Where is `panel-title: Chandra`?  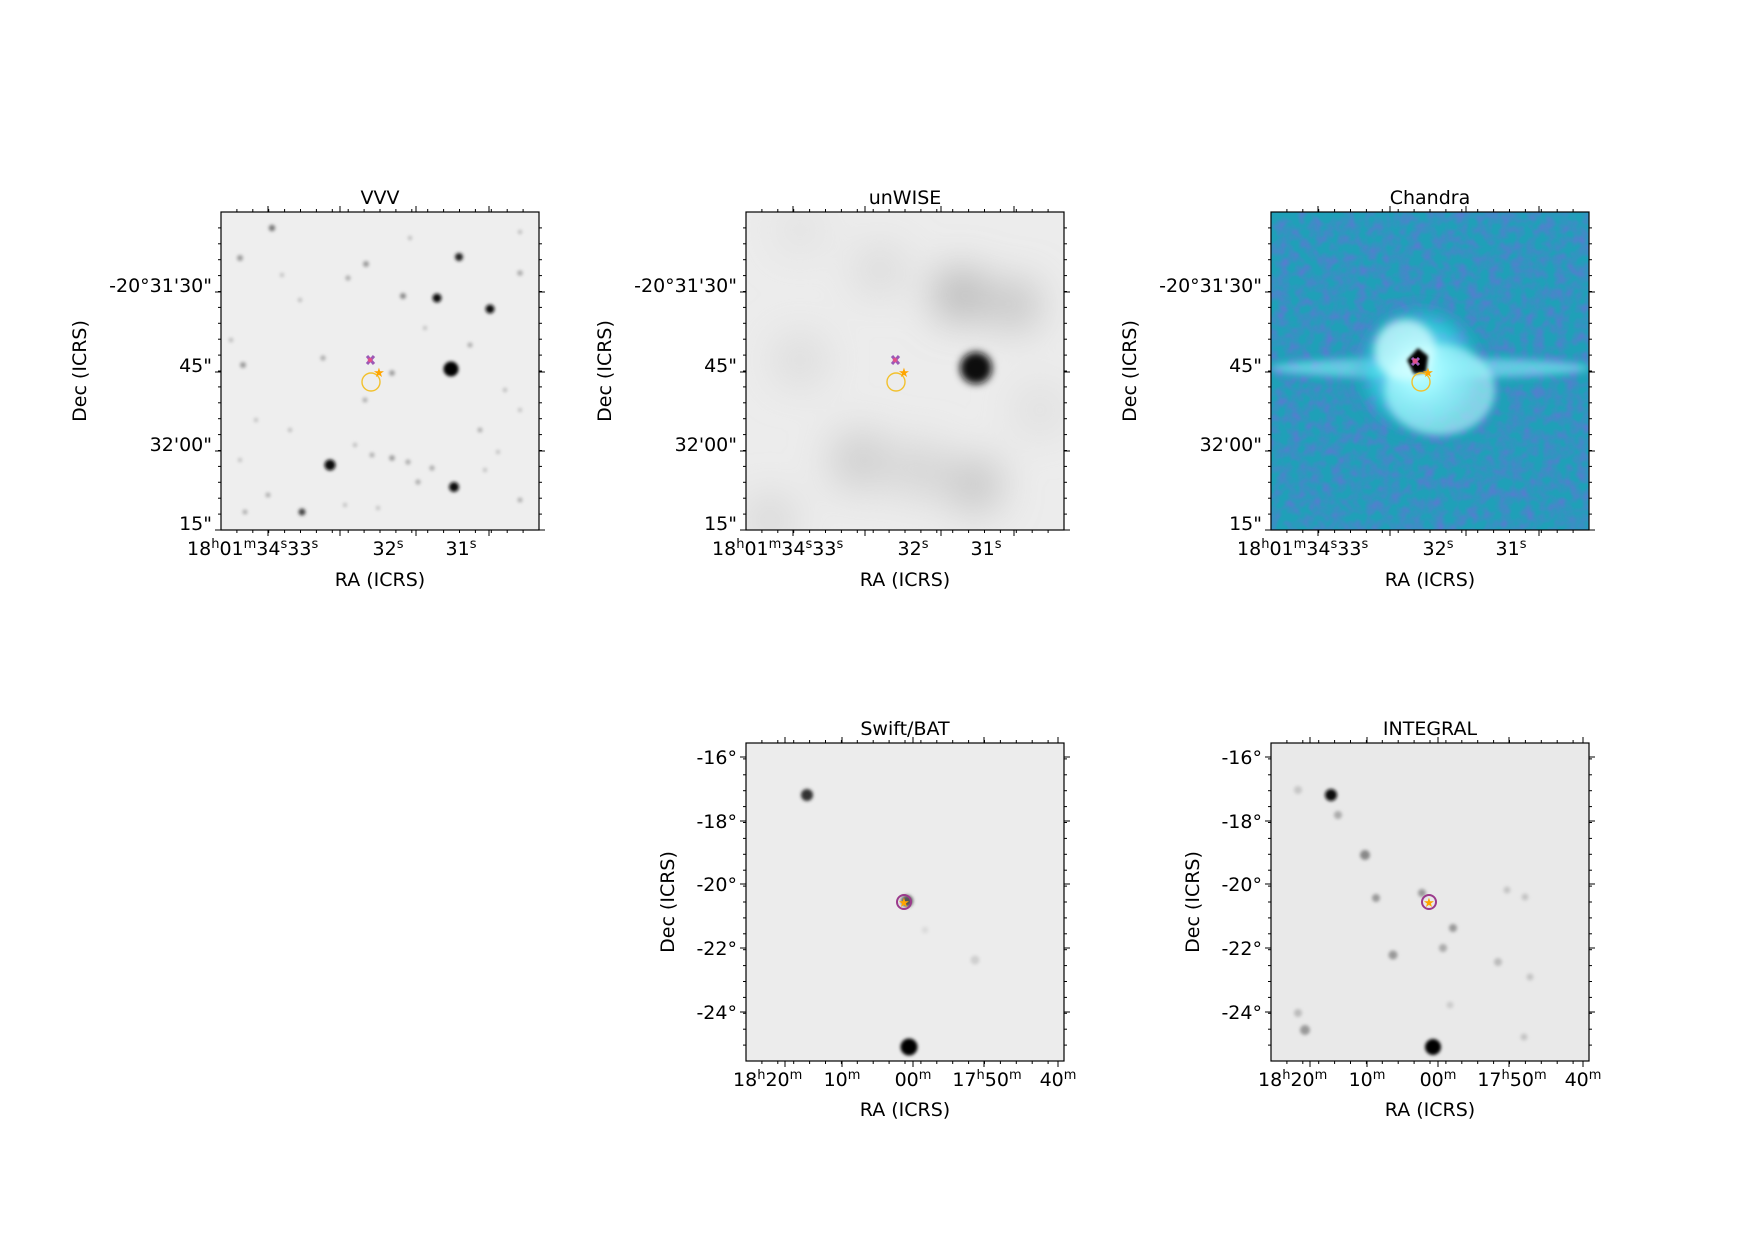 panel-title: Chandra is located at coordinates (1430, 198).